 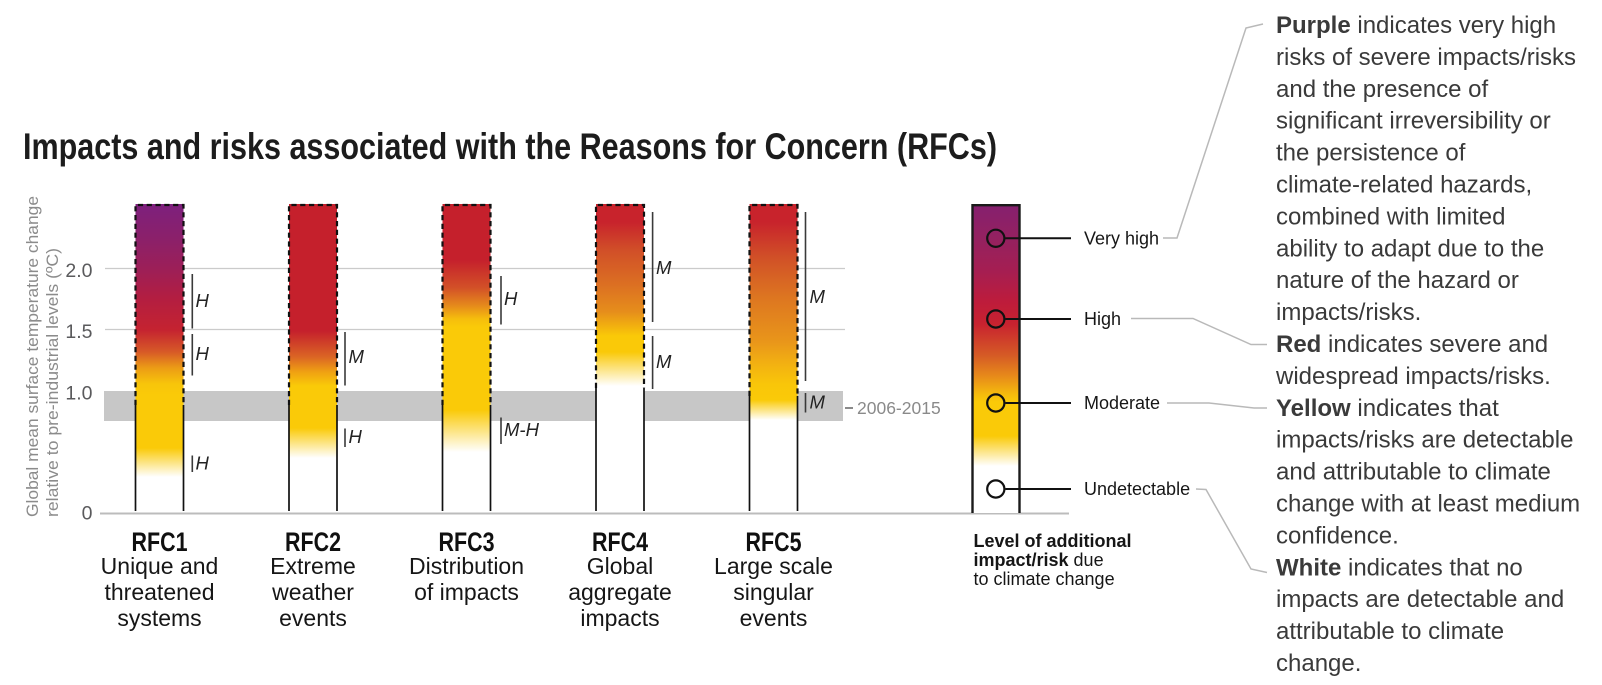 What do you see at coordinates (78, 394) in the screenshot?
I see `svg-text: 1.0` at bounding box center [78, 394].